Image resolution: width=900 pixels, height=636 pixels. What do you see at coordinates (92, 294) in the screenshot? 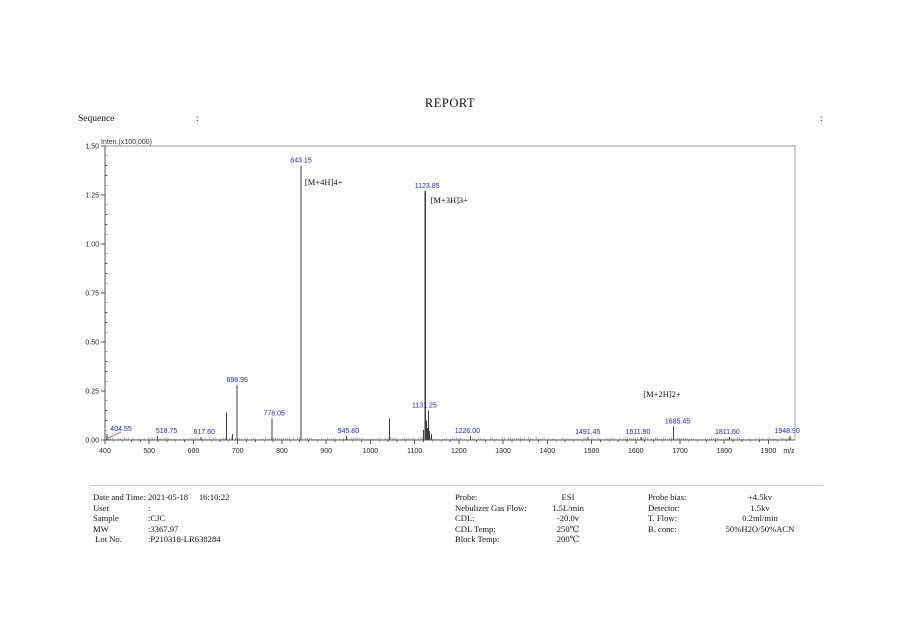
I see `y-tick-label: 0.75` at bounding box center [92, 294].